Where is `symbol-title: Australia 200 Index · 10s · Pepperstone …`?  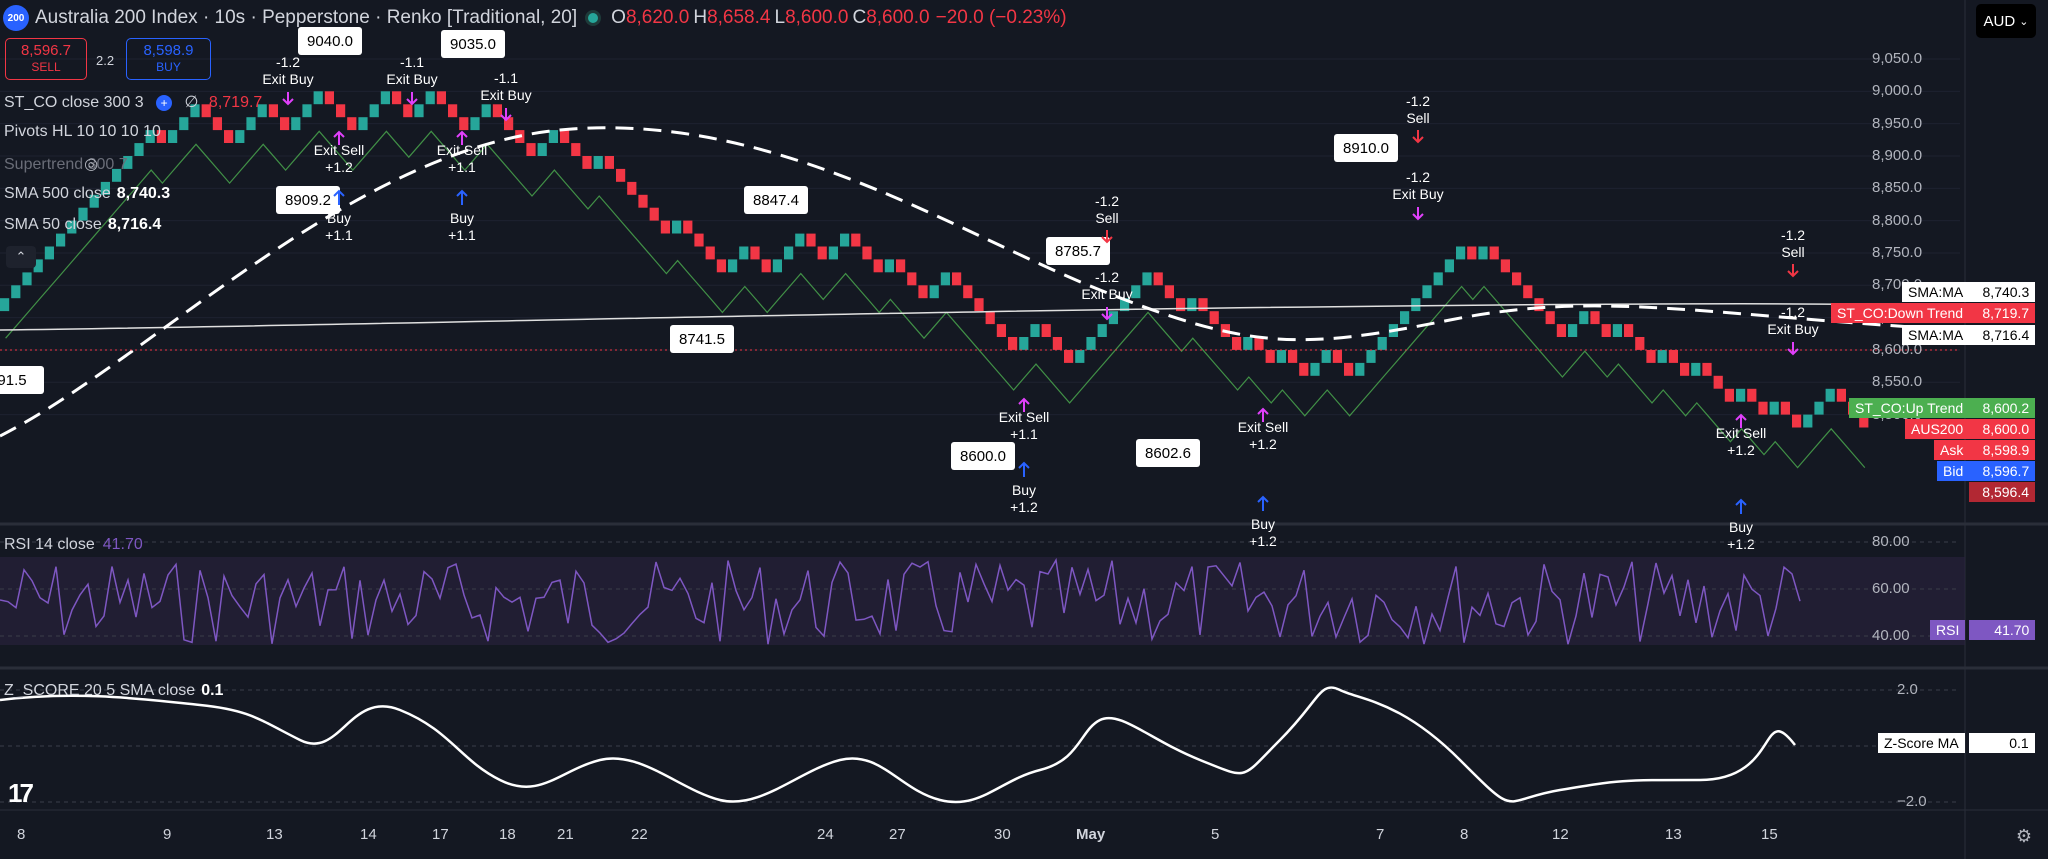
symbol-title: Australia 200 Index · 10s · Pepperstone … is located at coordinates (306, 17).